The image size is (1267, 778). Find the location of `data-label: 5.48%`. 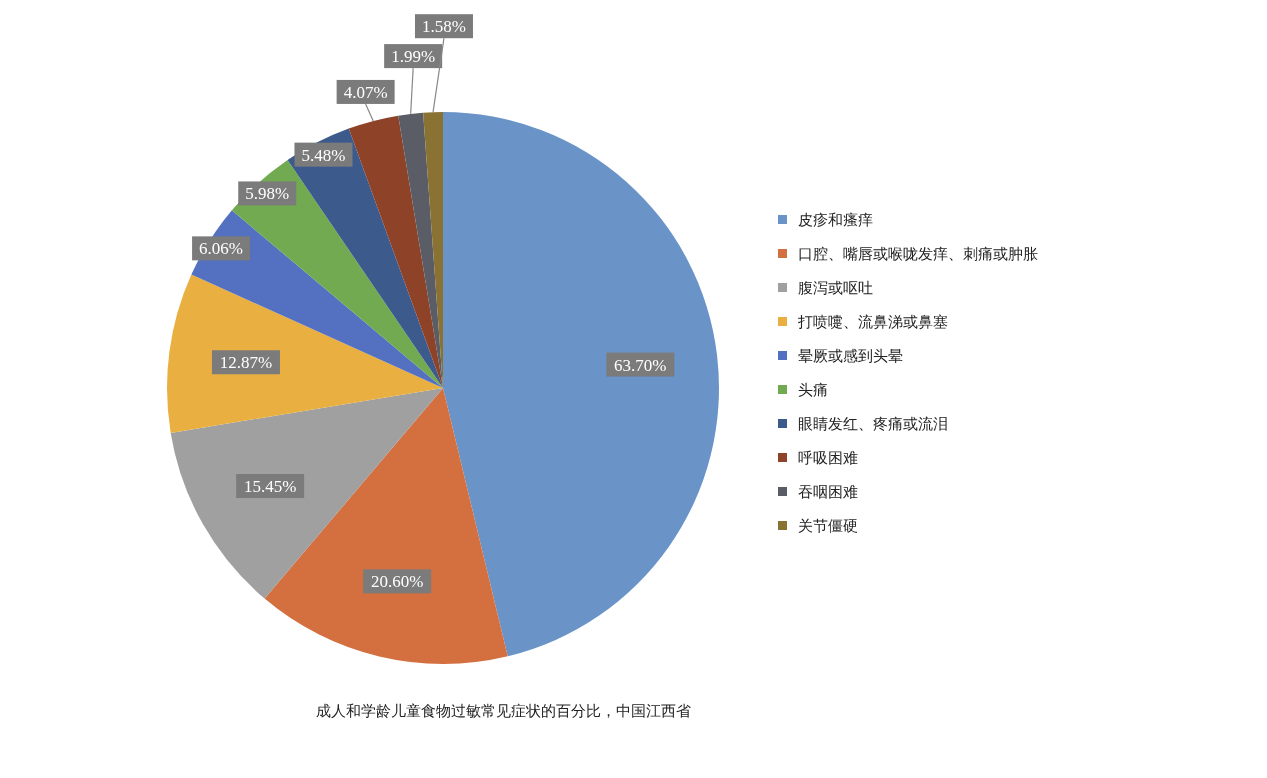

data-label: 5.48% is located at coordinates (323, 155).